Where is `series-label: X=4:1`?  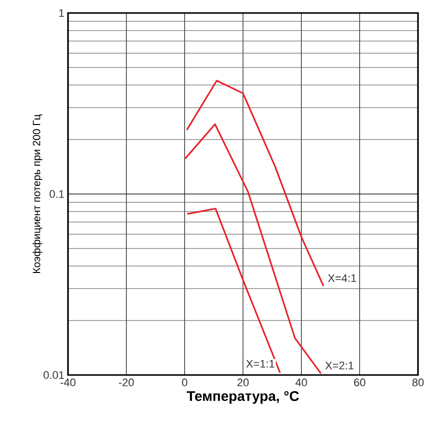
series-label: X=4:1 is located at coordinates (342, 278).